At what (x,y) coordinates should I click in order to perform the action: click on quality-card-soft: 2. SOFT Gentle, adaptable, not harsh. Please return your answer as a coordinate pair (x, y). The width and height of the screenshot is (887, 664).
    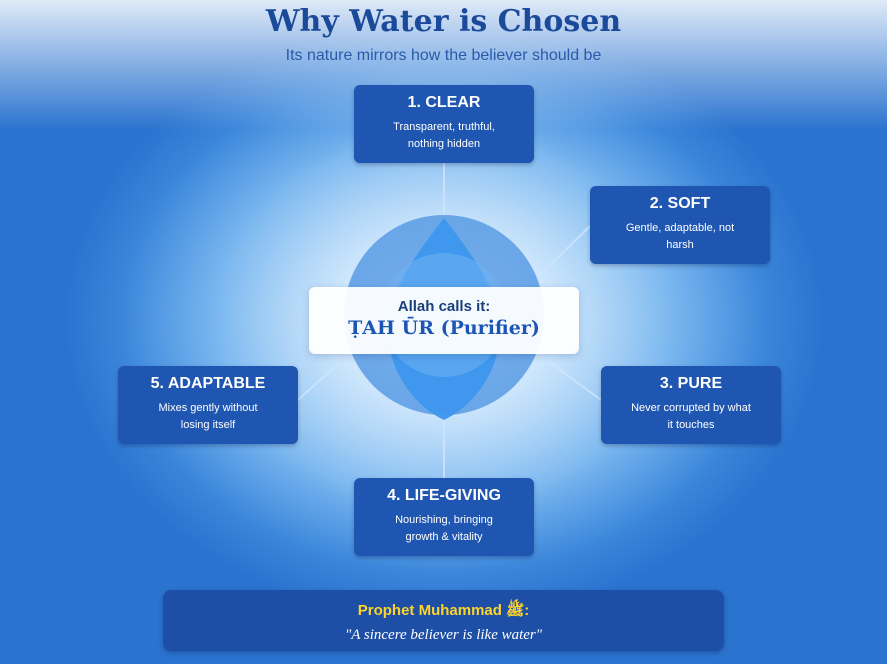
    Looking at the image, I should click on (680, 225).